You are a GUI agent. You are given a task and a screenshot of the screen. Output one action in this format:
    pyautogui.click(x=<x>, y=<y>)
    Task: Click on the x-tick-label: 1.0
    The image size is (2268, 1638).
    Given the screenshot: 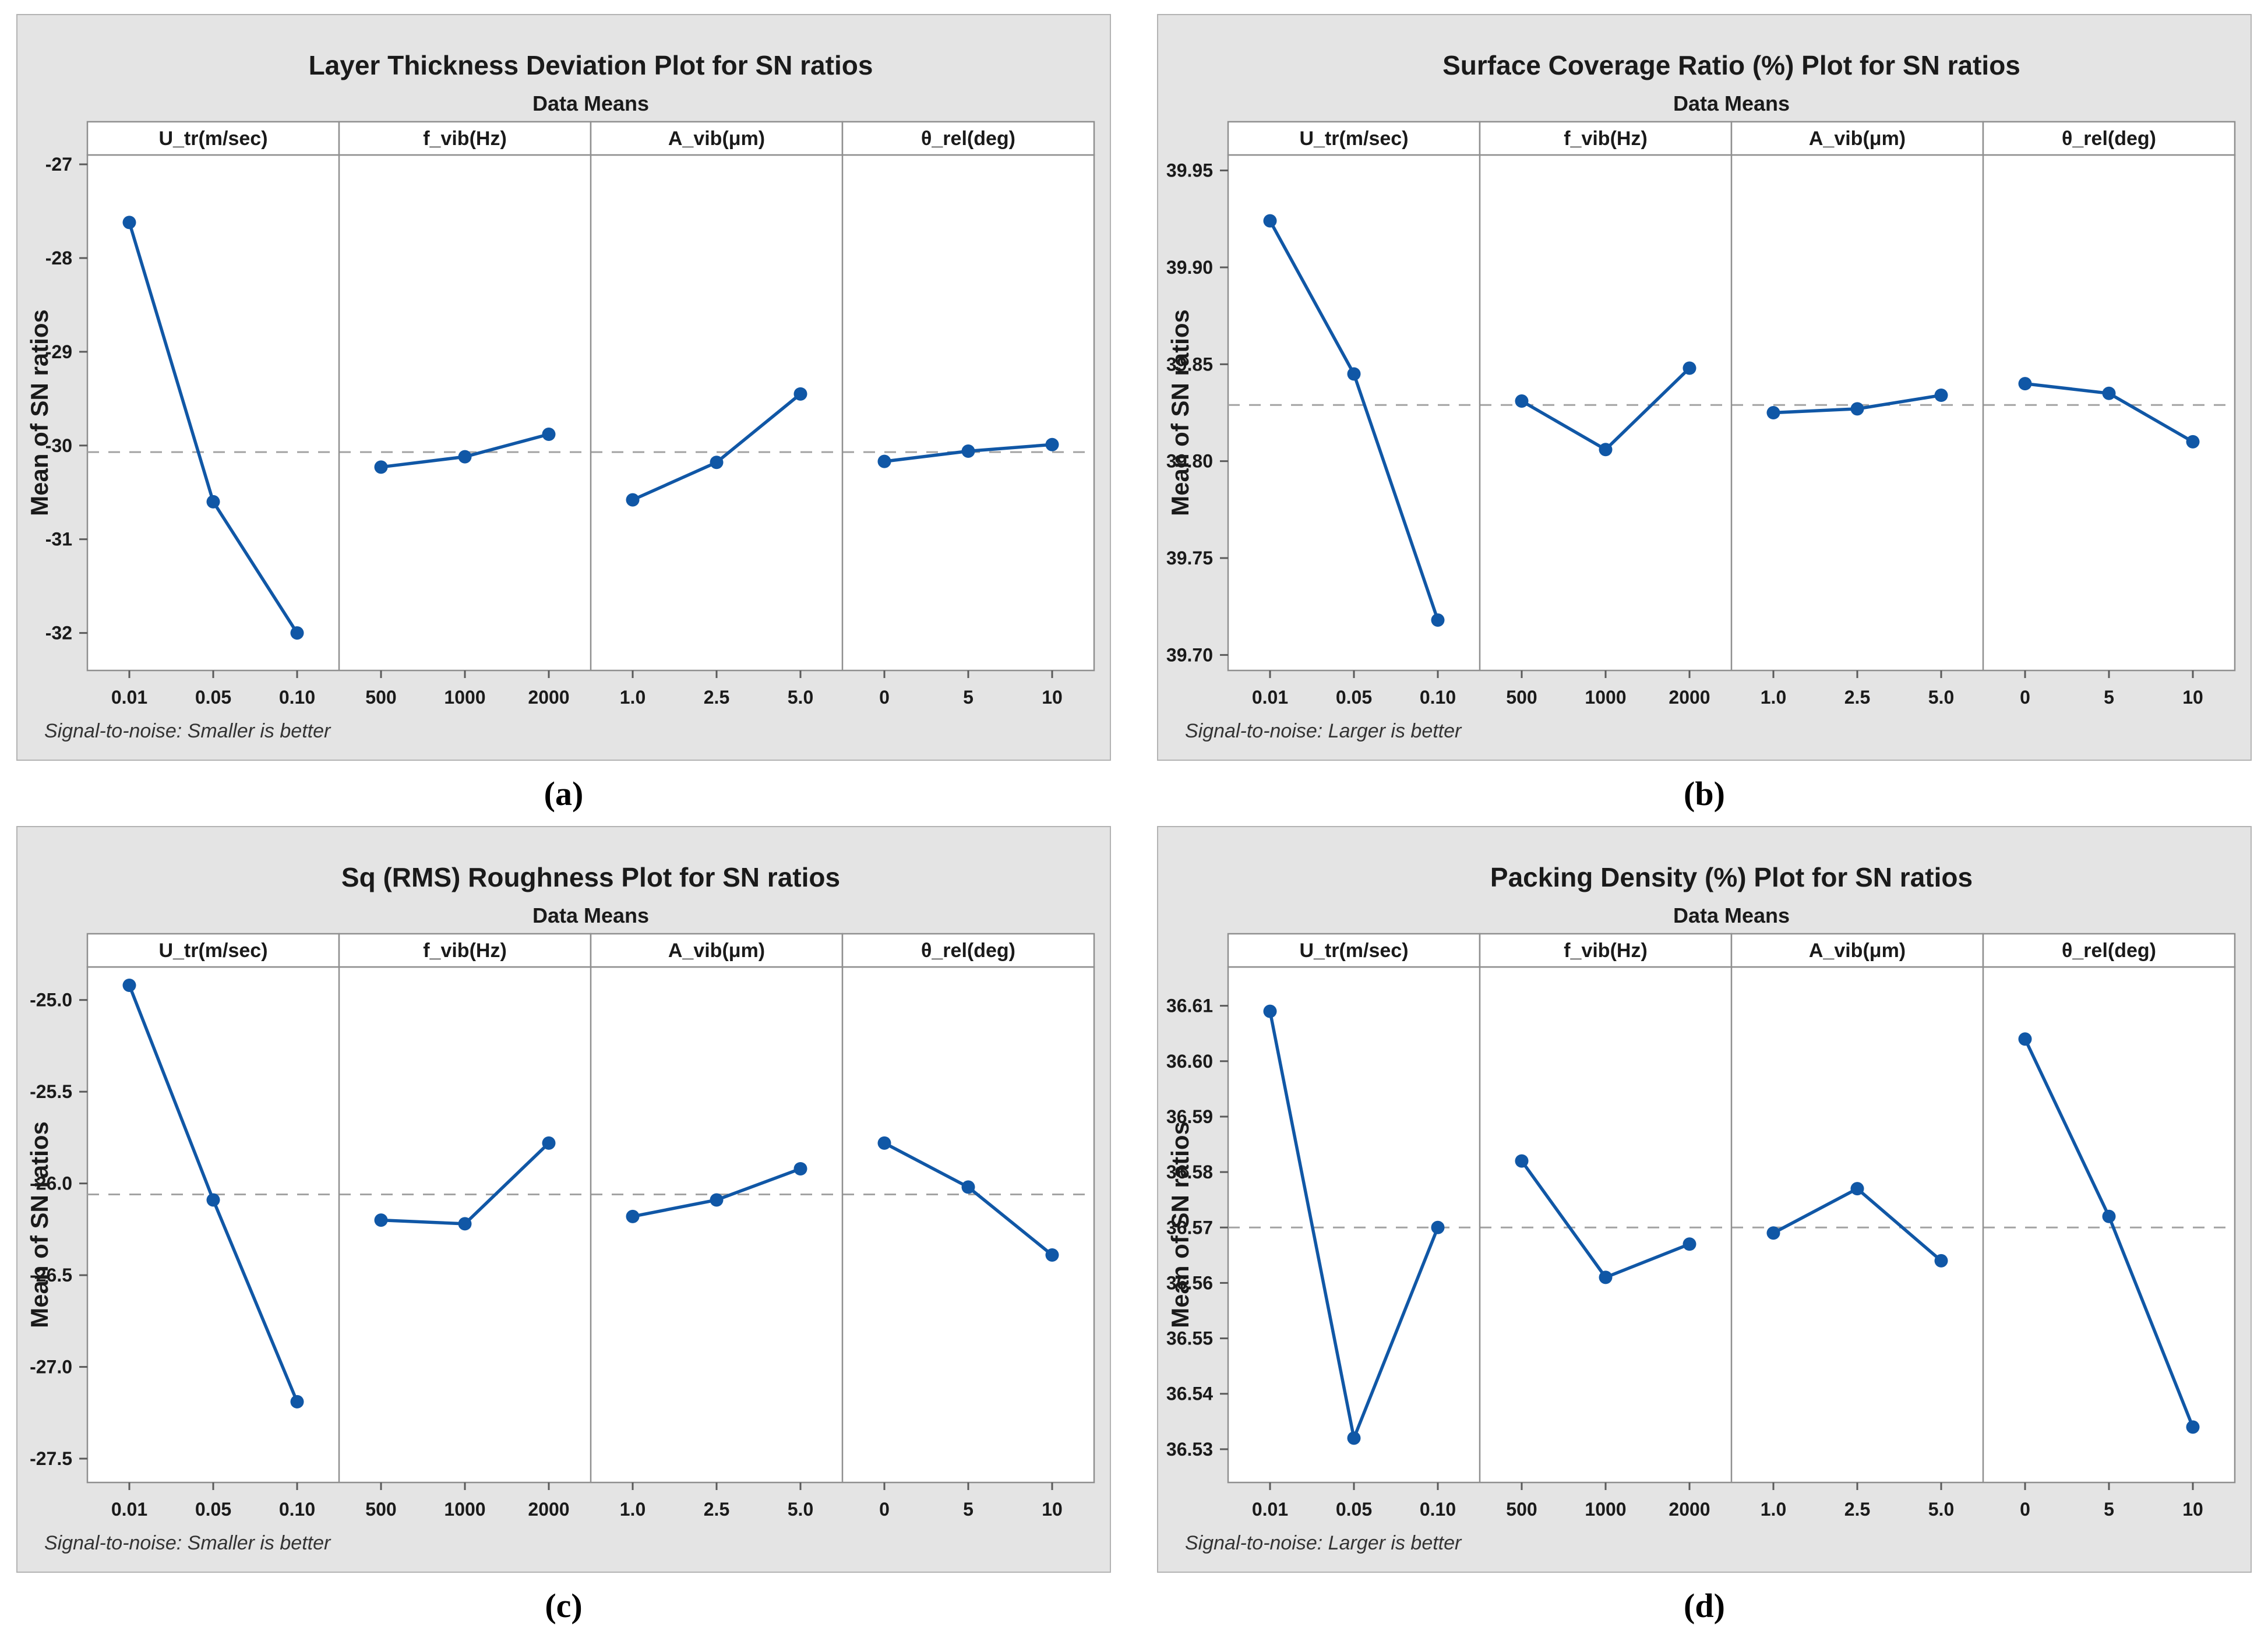 What is the action you would take?
    pyautogui.click(x=1773, y=697)
    